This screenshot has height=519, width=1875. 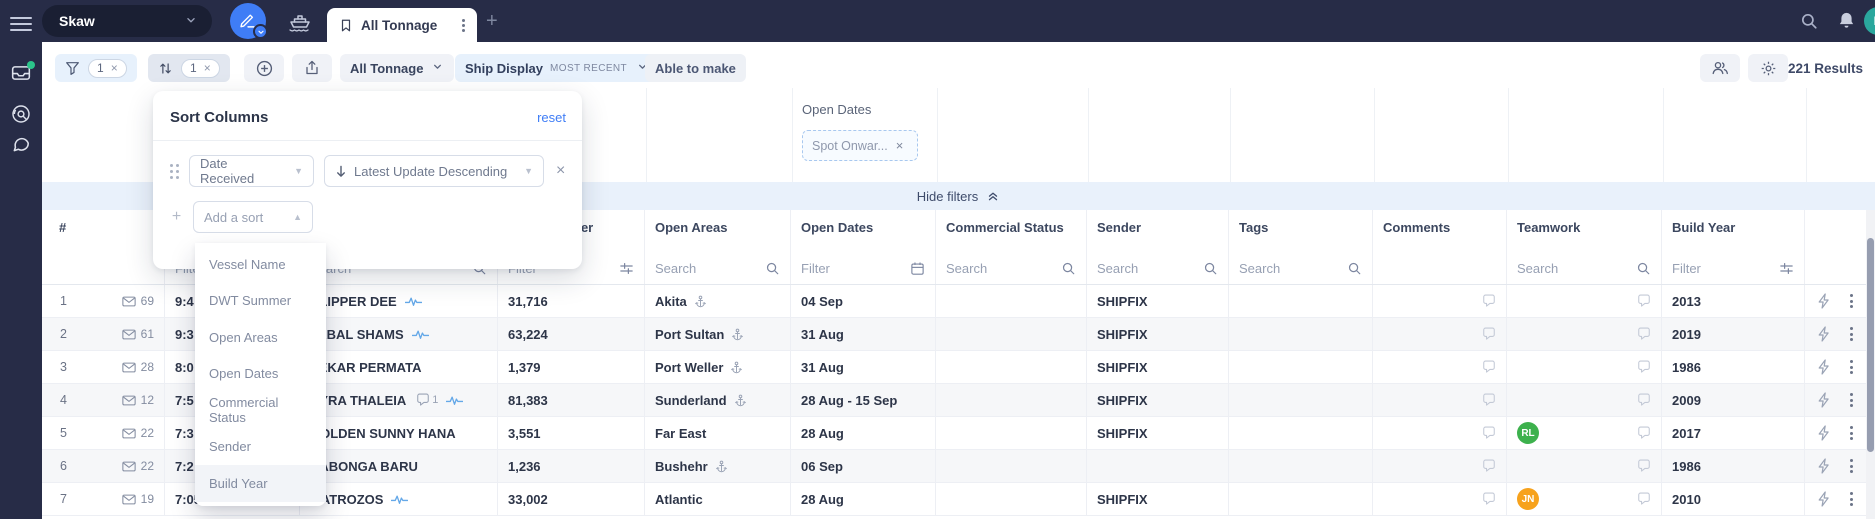 I want to click on drag-handle-icon, so click(x=174, y=171).